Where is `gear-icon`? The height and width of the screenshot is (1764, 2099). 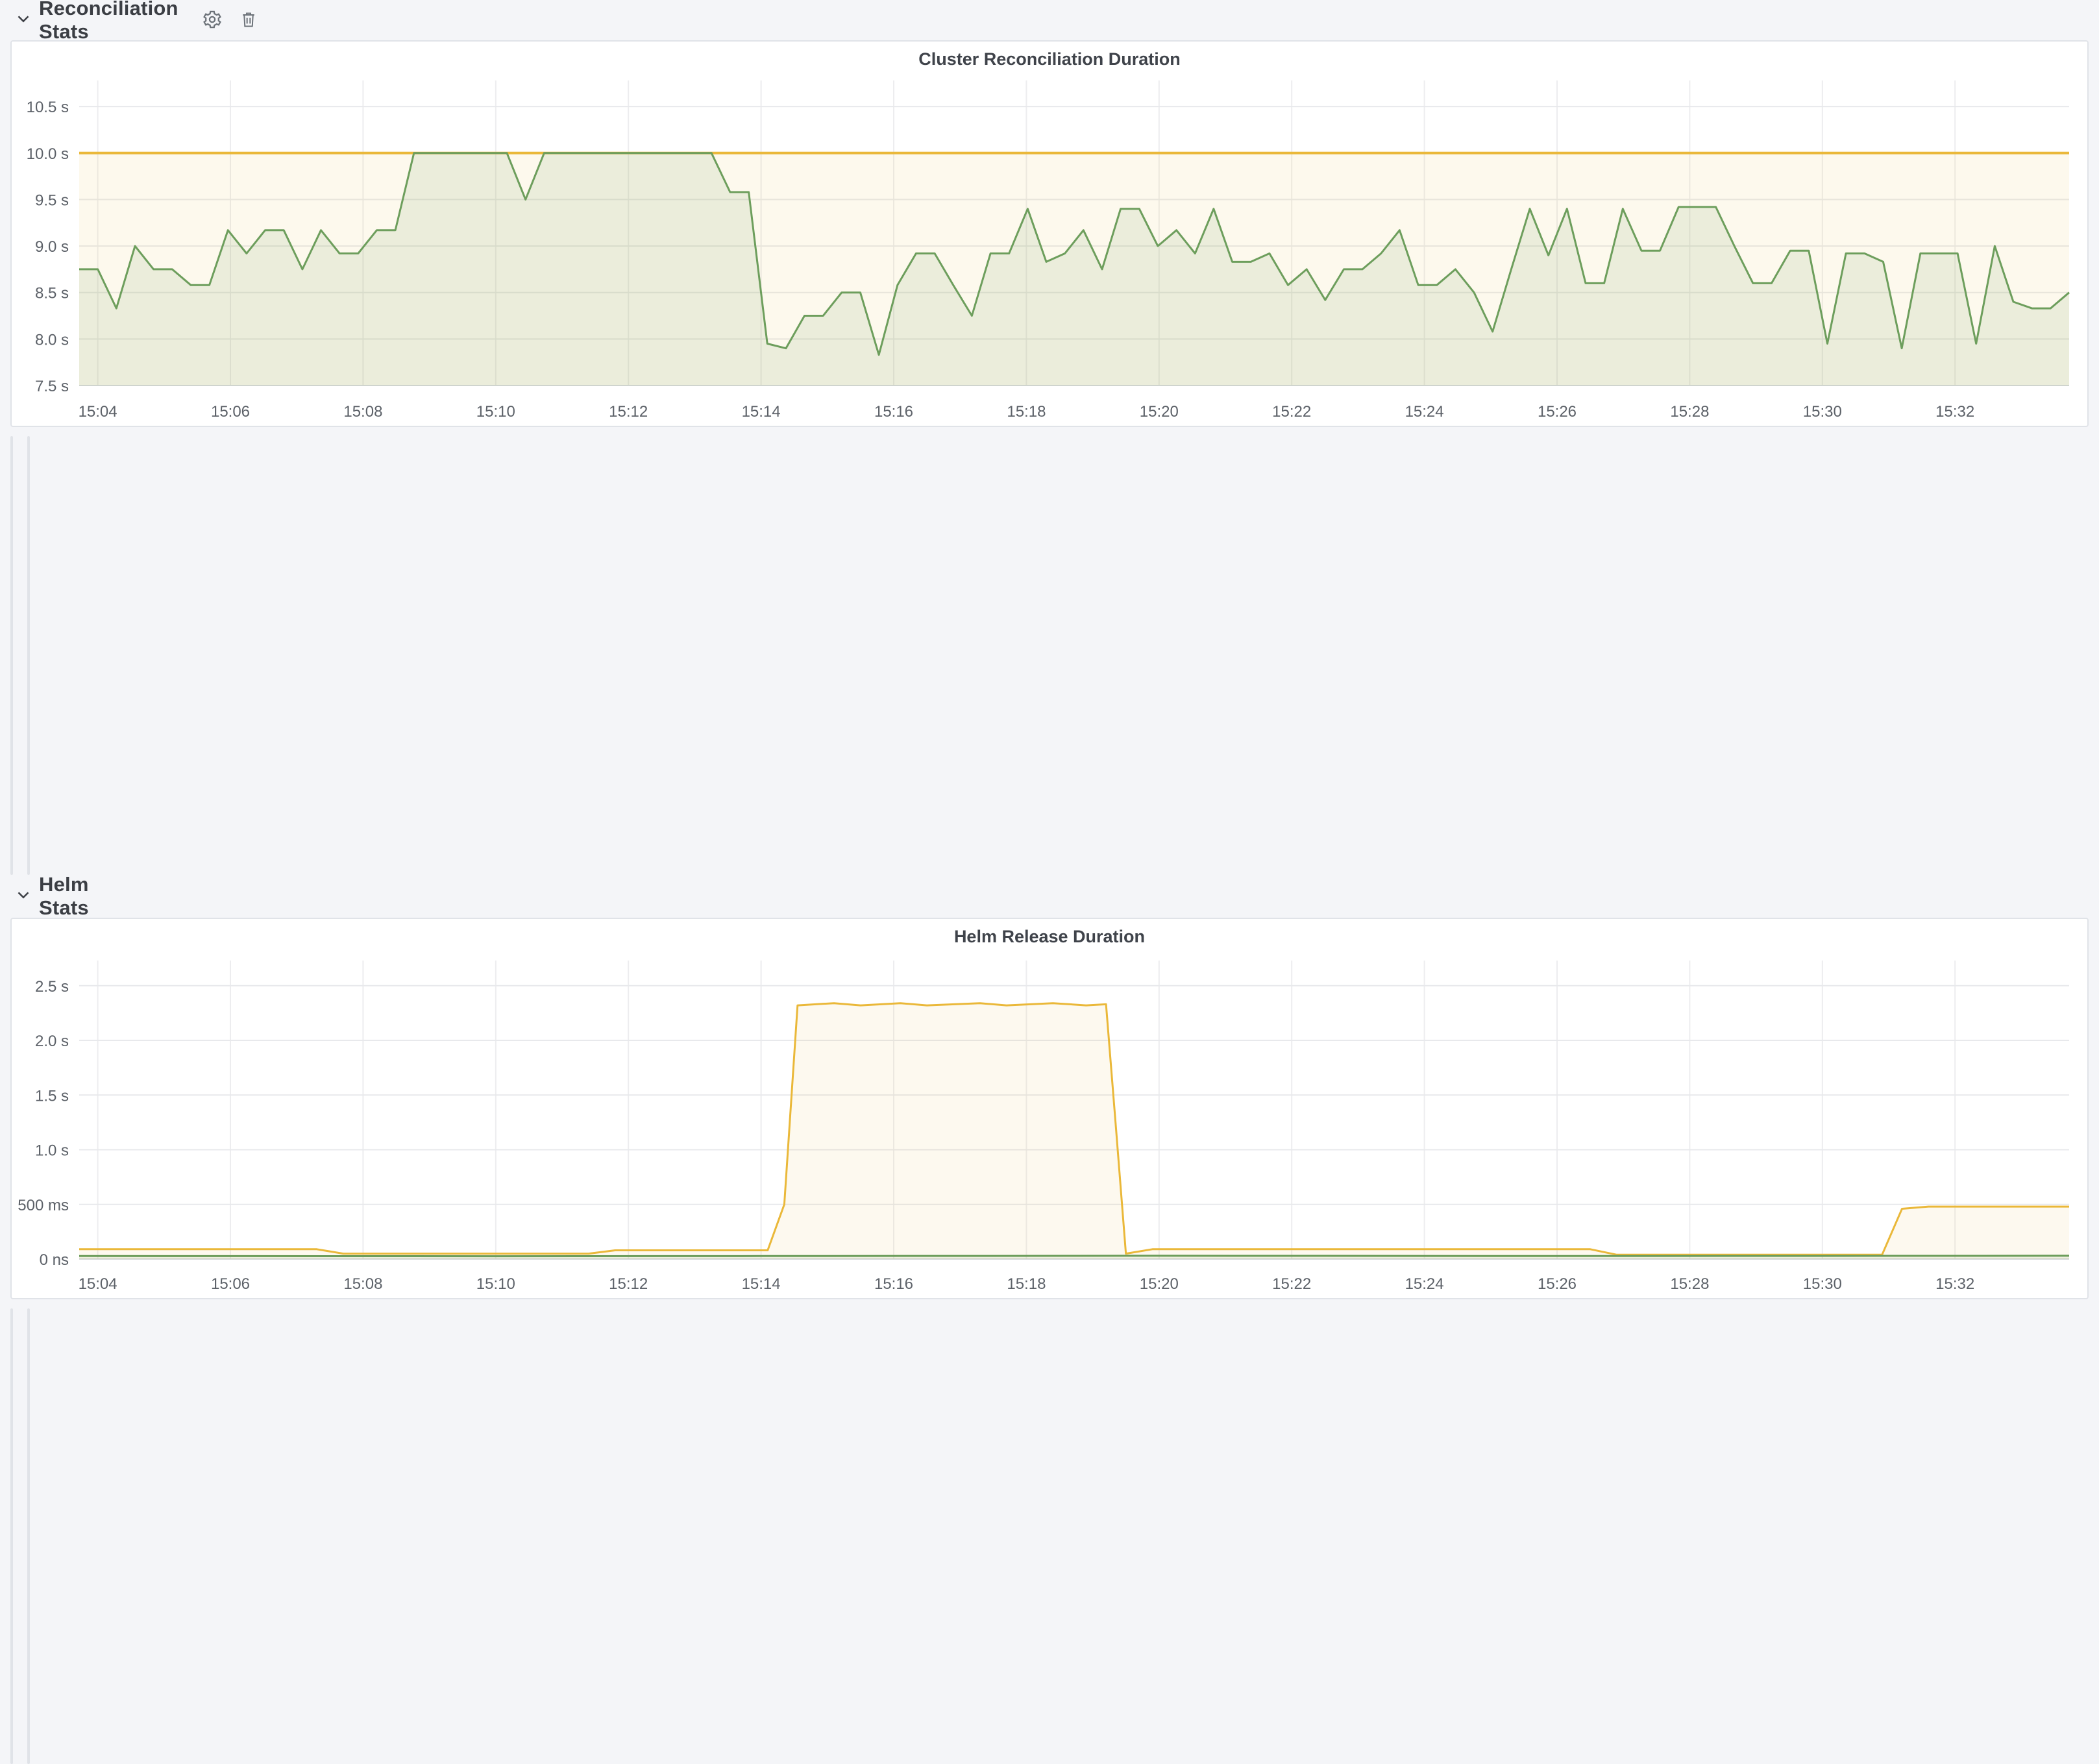 gear-icon is located at coordinates (212, 20).